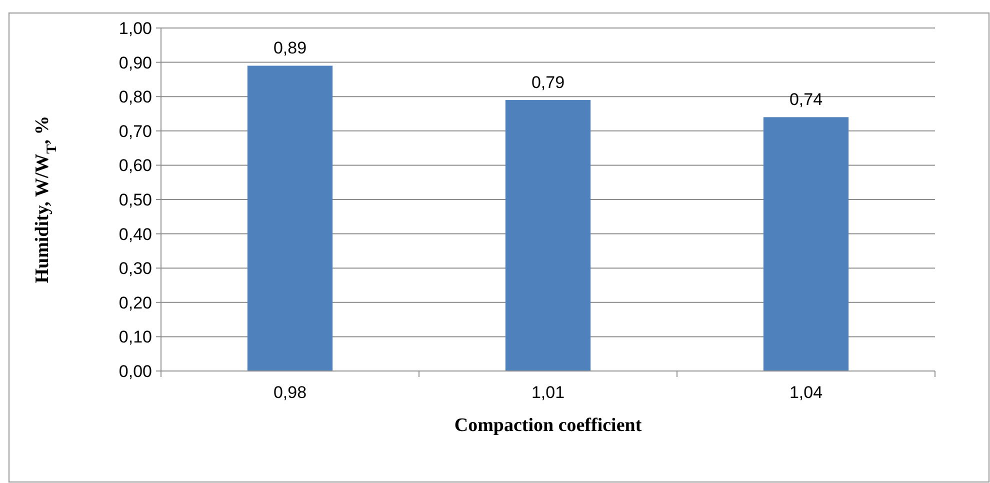 This screenshot has width=990, height=483. Describe the element at coordinates (135, 302) in the screenshot. I see `y-tick-label: 0,20` at that location.